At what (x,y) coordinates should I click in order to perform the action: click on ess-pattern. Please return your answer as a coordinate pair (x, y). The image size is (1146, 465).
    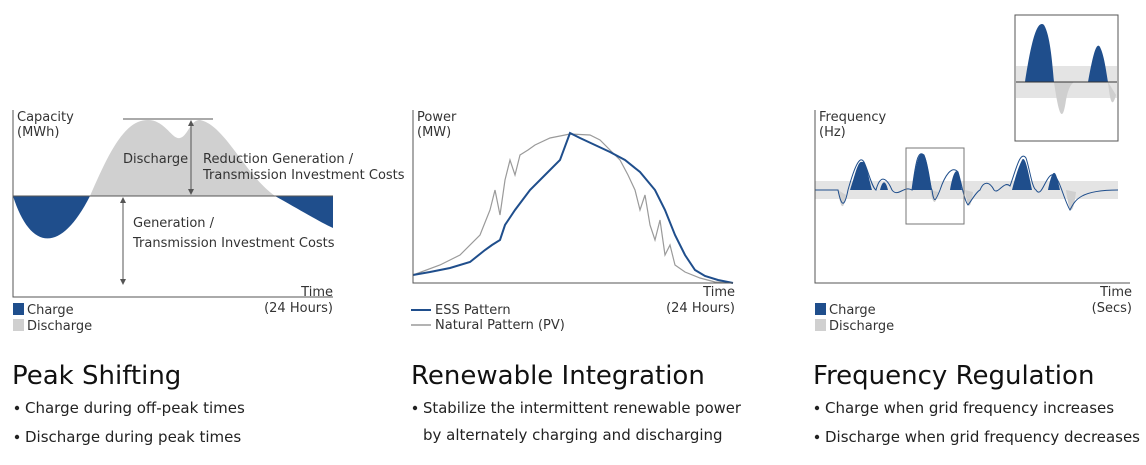
    Looking at the image, I should click on (573, 207).